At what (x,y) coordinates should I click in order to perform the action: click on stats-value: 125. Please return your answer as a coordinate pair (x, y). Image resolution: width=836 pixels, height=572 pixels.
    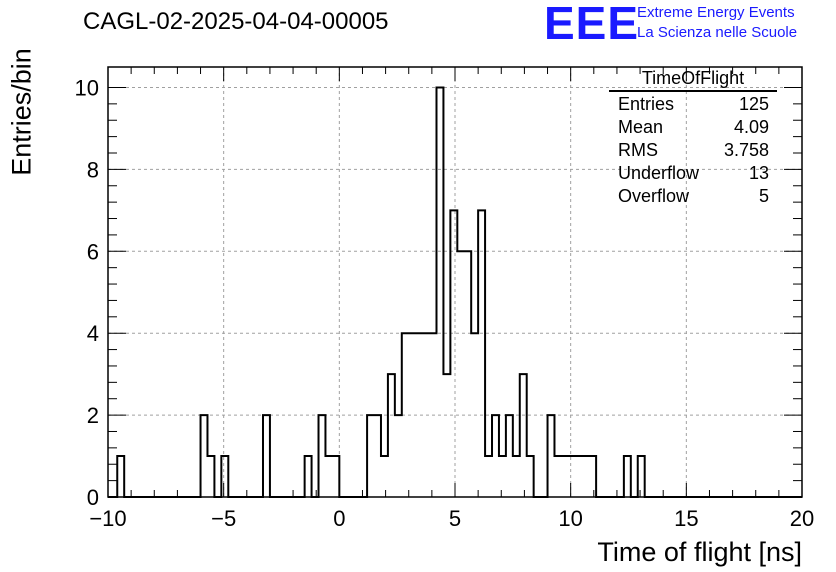
    Looking at the image, I should click on (753, 104).